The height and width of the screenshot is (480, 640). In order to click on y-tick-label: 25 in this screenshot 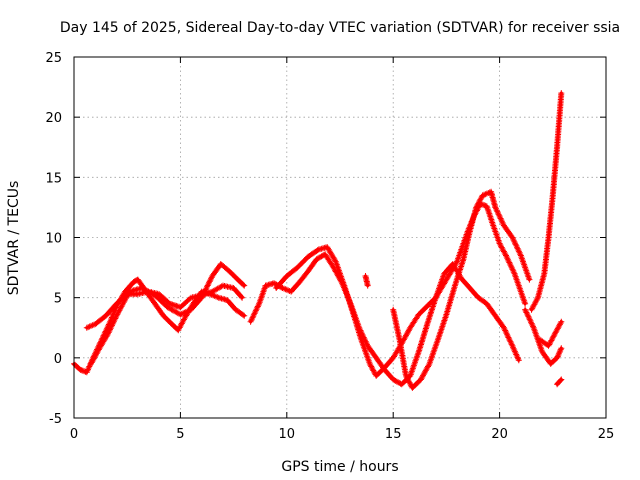, I will do `click(53, 58)`.